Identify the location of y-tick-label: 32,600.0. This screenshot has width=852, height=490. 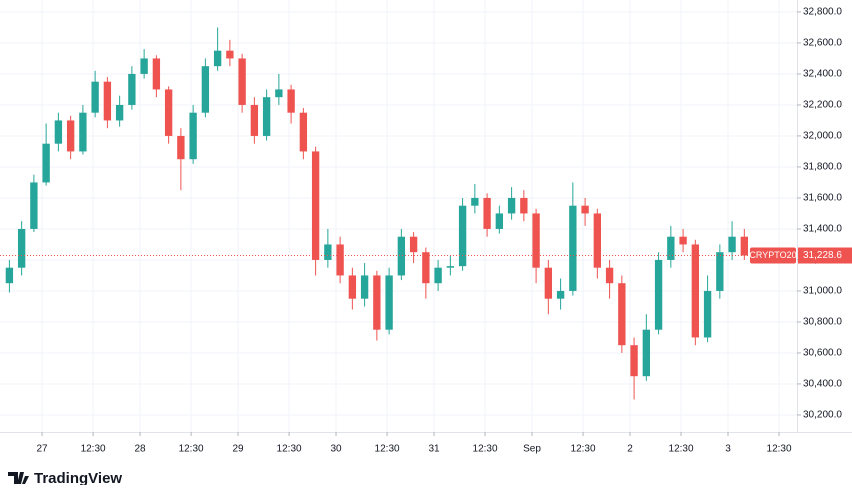
(822, 43).